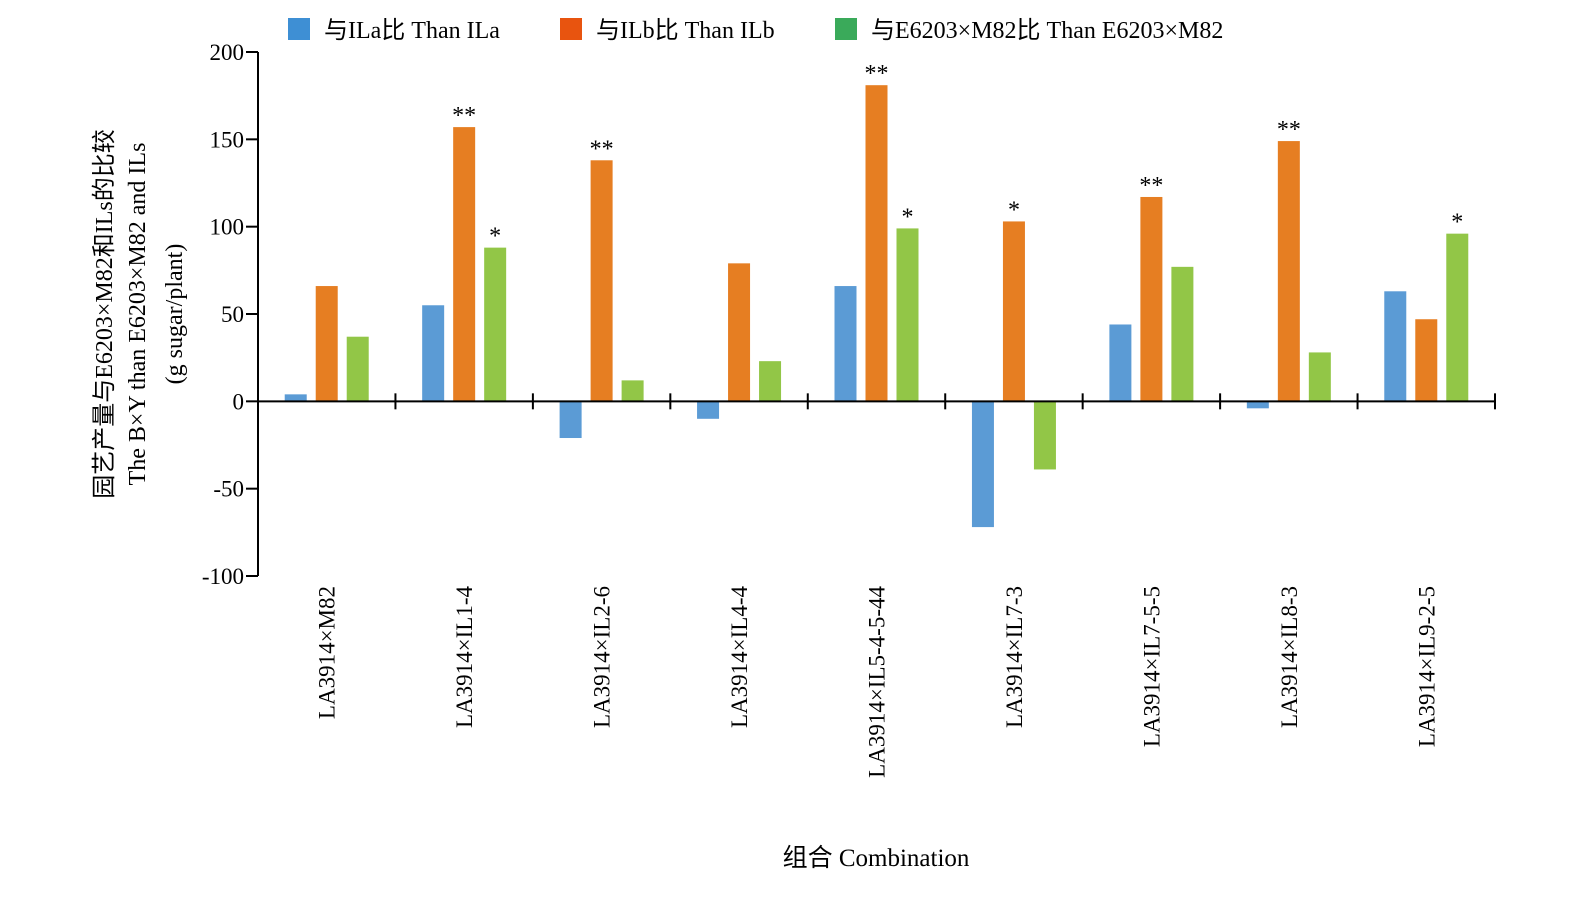 The width and height of the screenshot is (1573, 908). I want to click on significance-markers: ************* *, so click(957, 155).